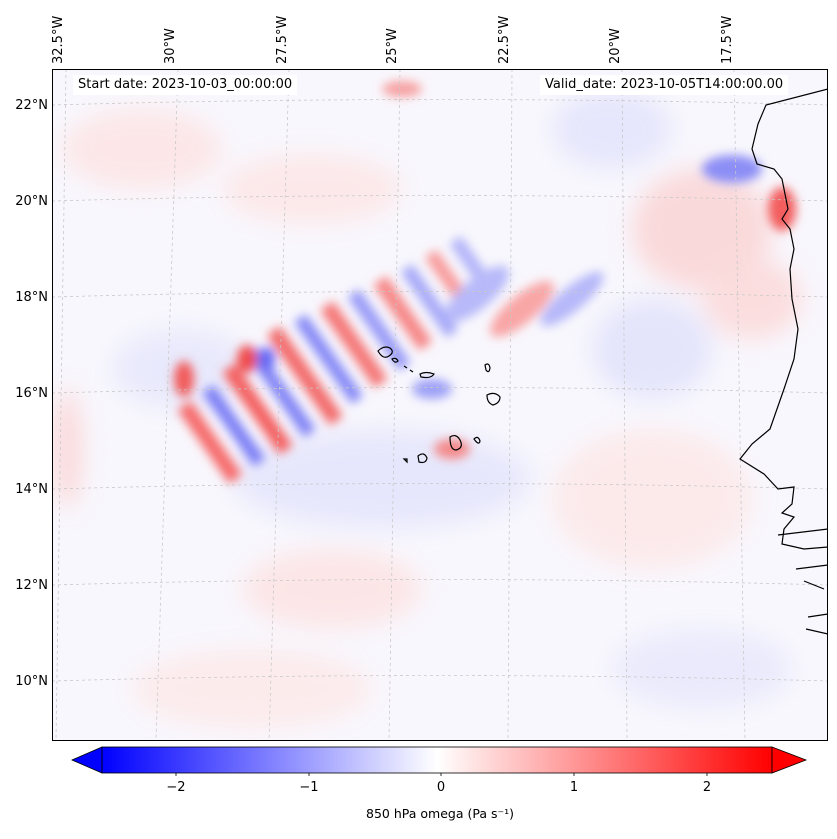  Describe the element at coordinates (170, 46) in the screenshot. I see `lon-label-30w: 30°W` at that location.